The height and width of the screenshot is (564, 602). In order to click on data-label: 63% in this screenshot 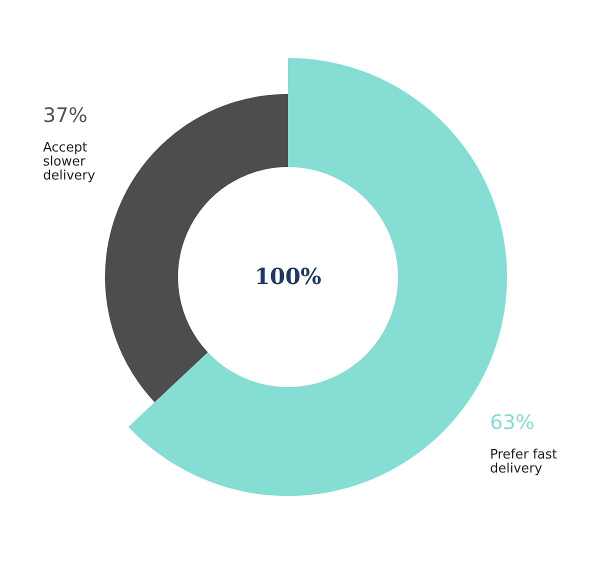, I will do `click(512, 422)`.